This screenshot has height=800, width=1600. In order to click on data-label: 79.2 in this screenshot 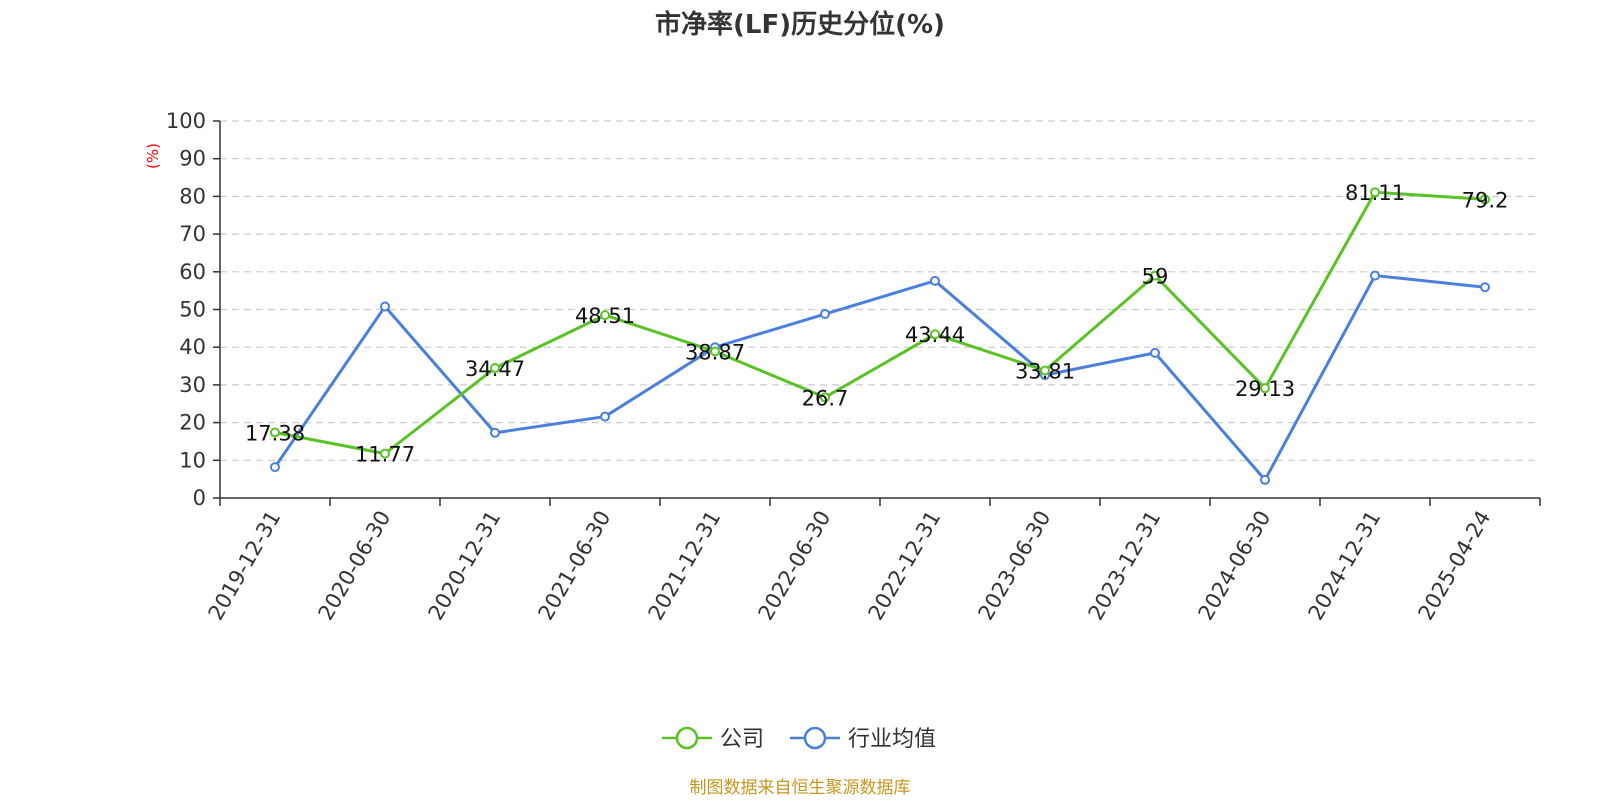, I will do `click(1485, 200)`.